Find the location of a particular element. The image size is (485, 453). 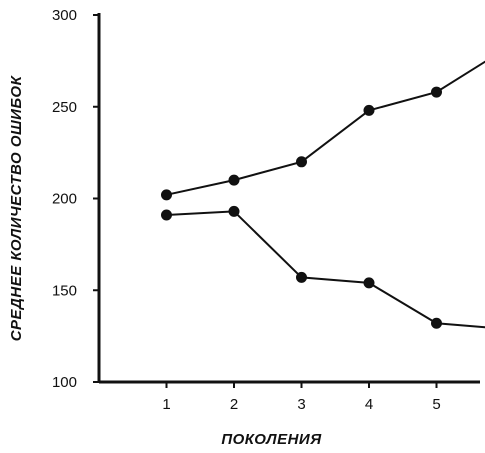

y-ticks: 100 150 200 250 300 is located at coordinates (75, 199).